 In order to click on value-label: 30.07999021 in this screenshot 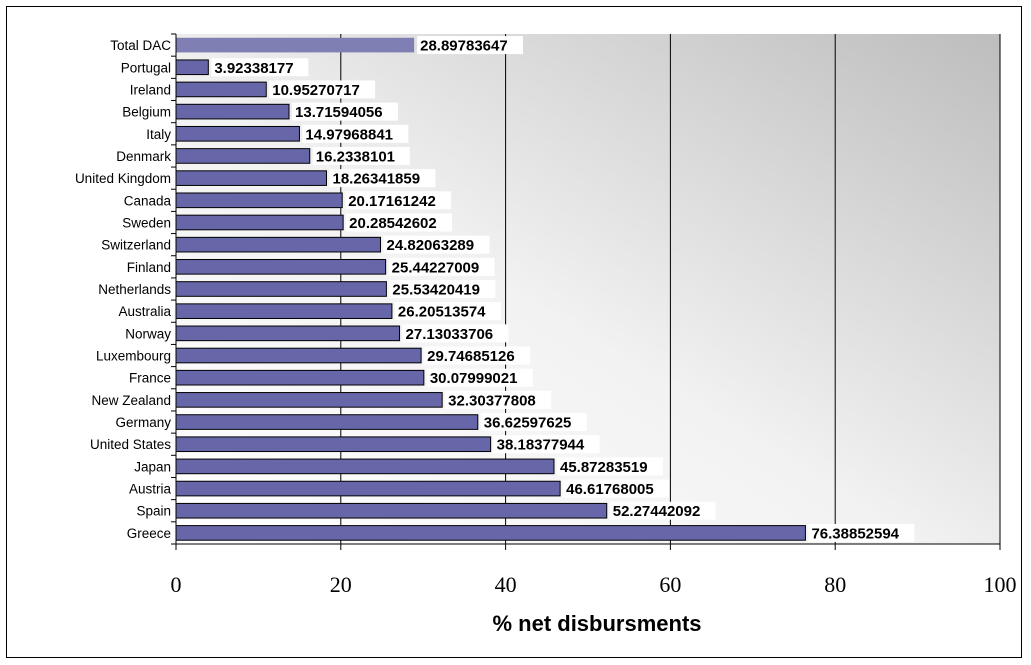, I will do `click(474, 378)`.